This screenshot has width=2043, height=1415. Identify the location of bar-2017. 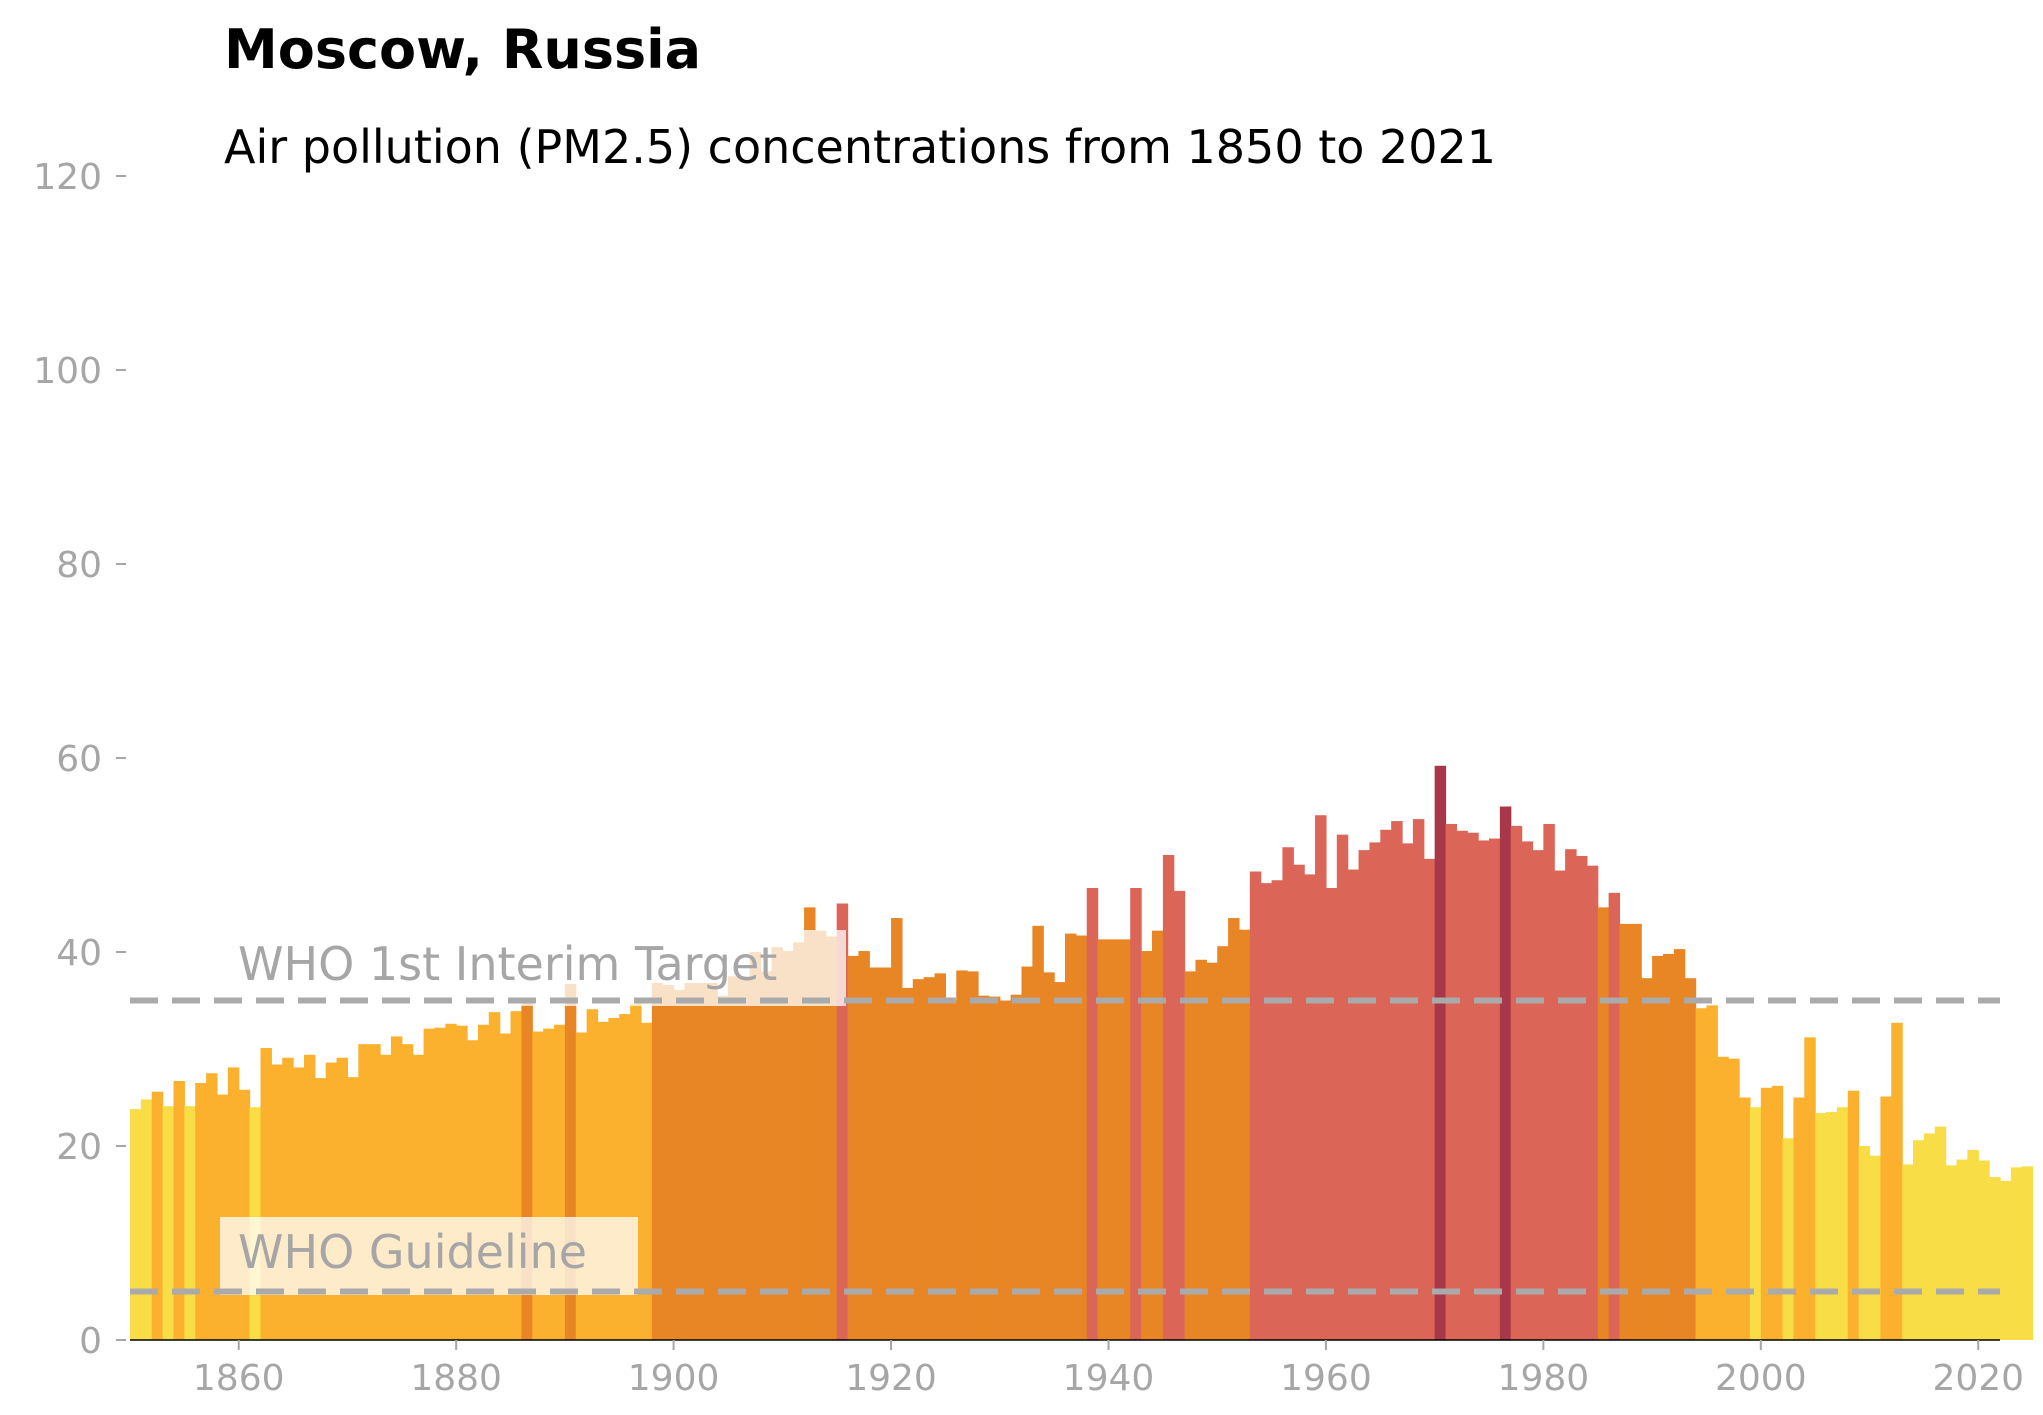
(1951, 1252).